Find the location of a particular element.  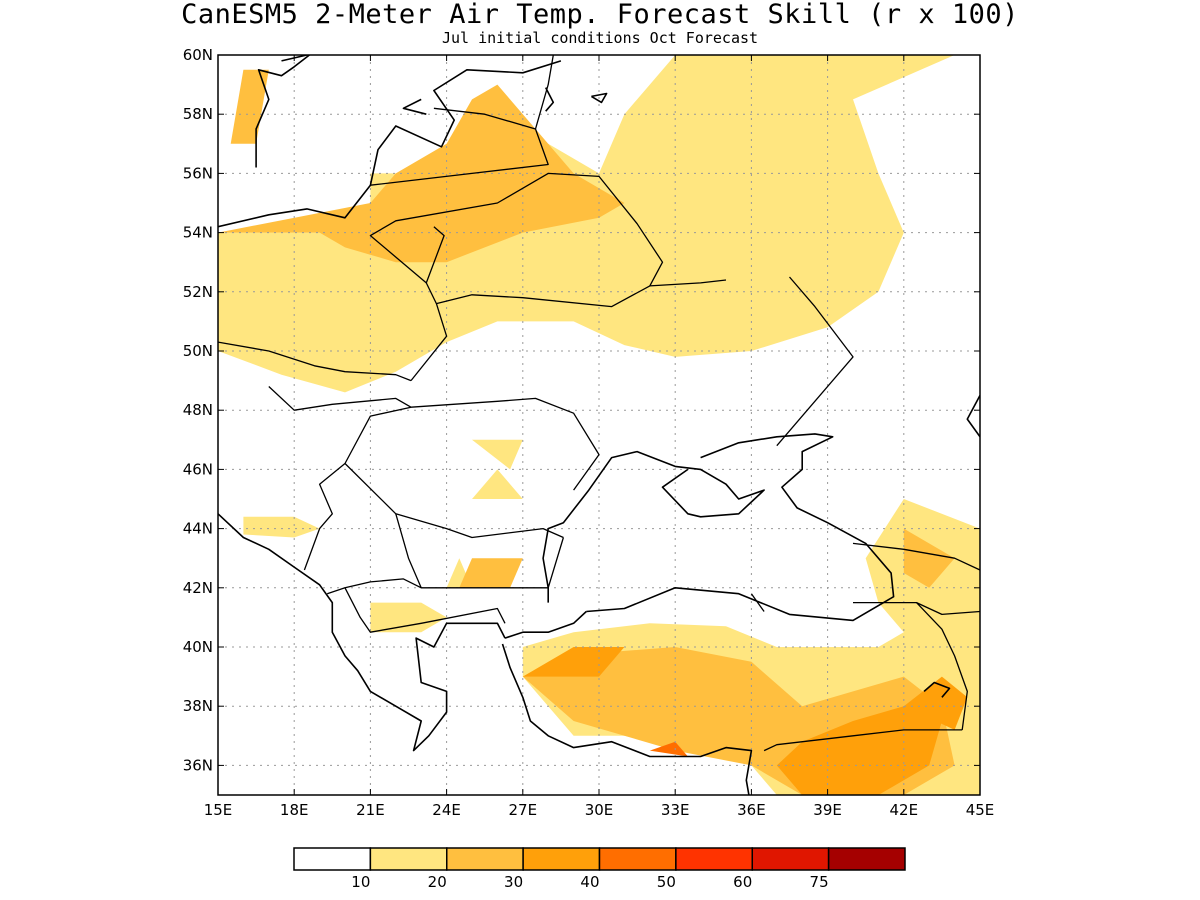

lon-tick-label: 15E is located at coordinates (218, 810).